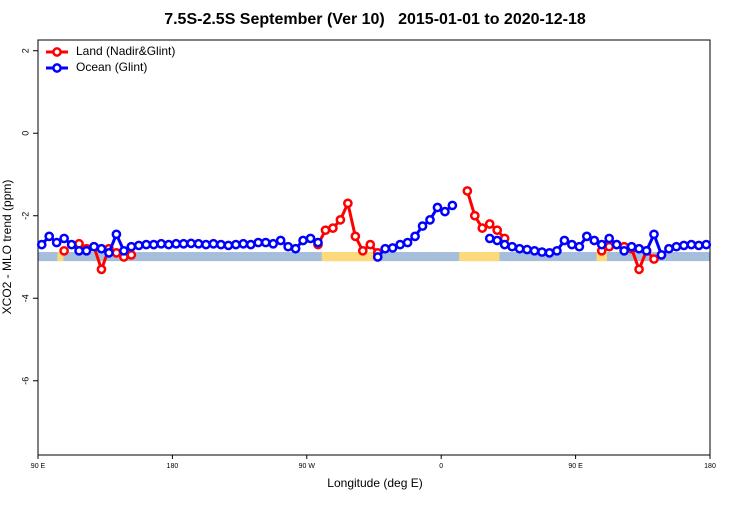 Image resolution: width=750 pixels, height=505 pixels. I want to click on y-tick-label: -6, so click(25, 381).